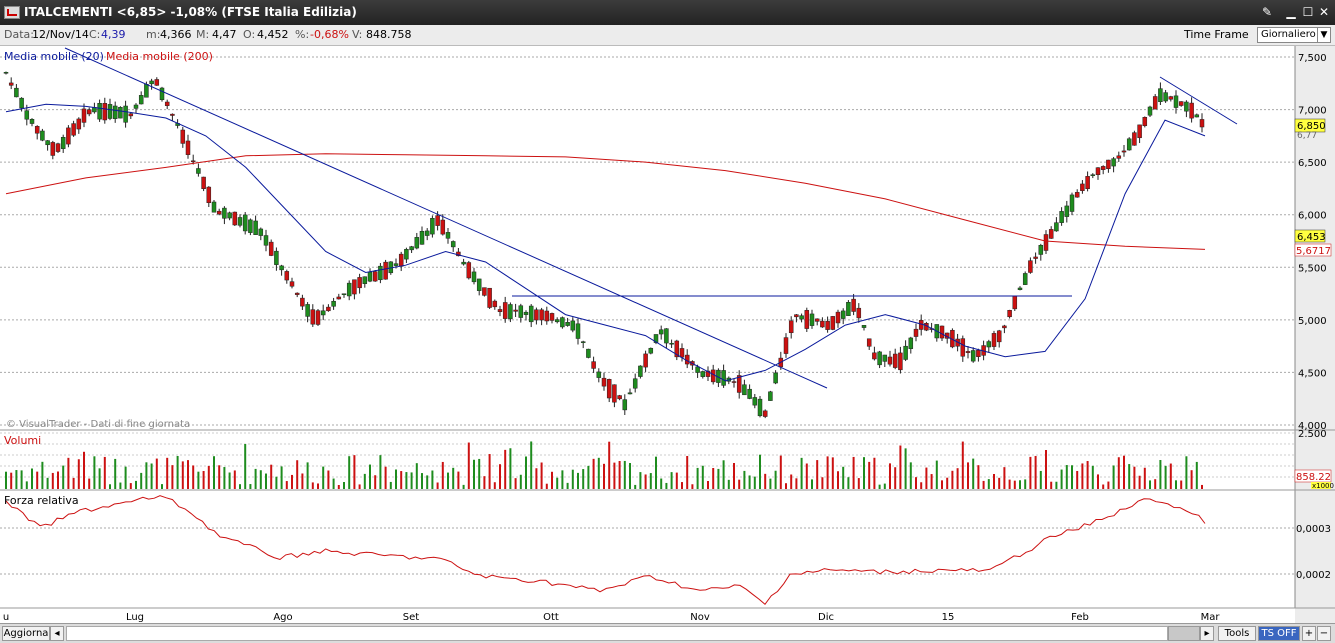  What do you see at coordinates (1237, 633) in the screenshot?
I see `tools-button: Tools` at bounding box center [1237, 633].